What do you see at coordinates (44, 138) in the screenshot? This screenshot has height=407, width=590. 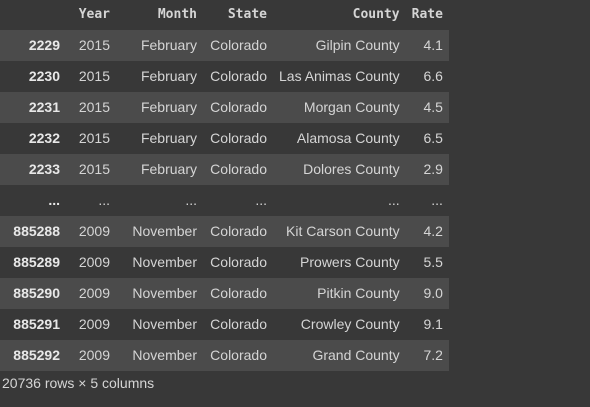 I see `row-index: 2232` at bounding box center [44, 138].